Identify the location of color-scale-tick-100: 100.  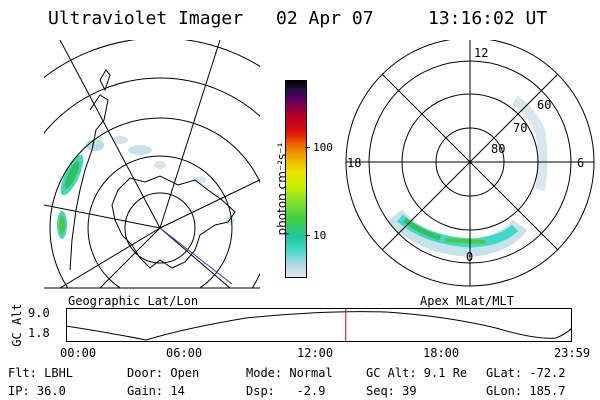
(323, 147).